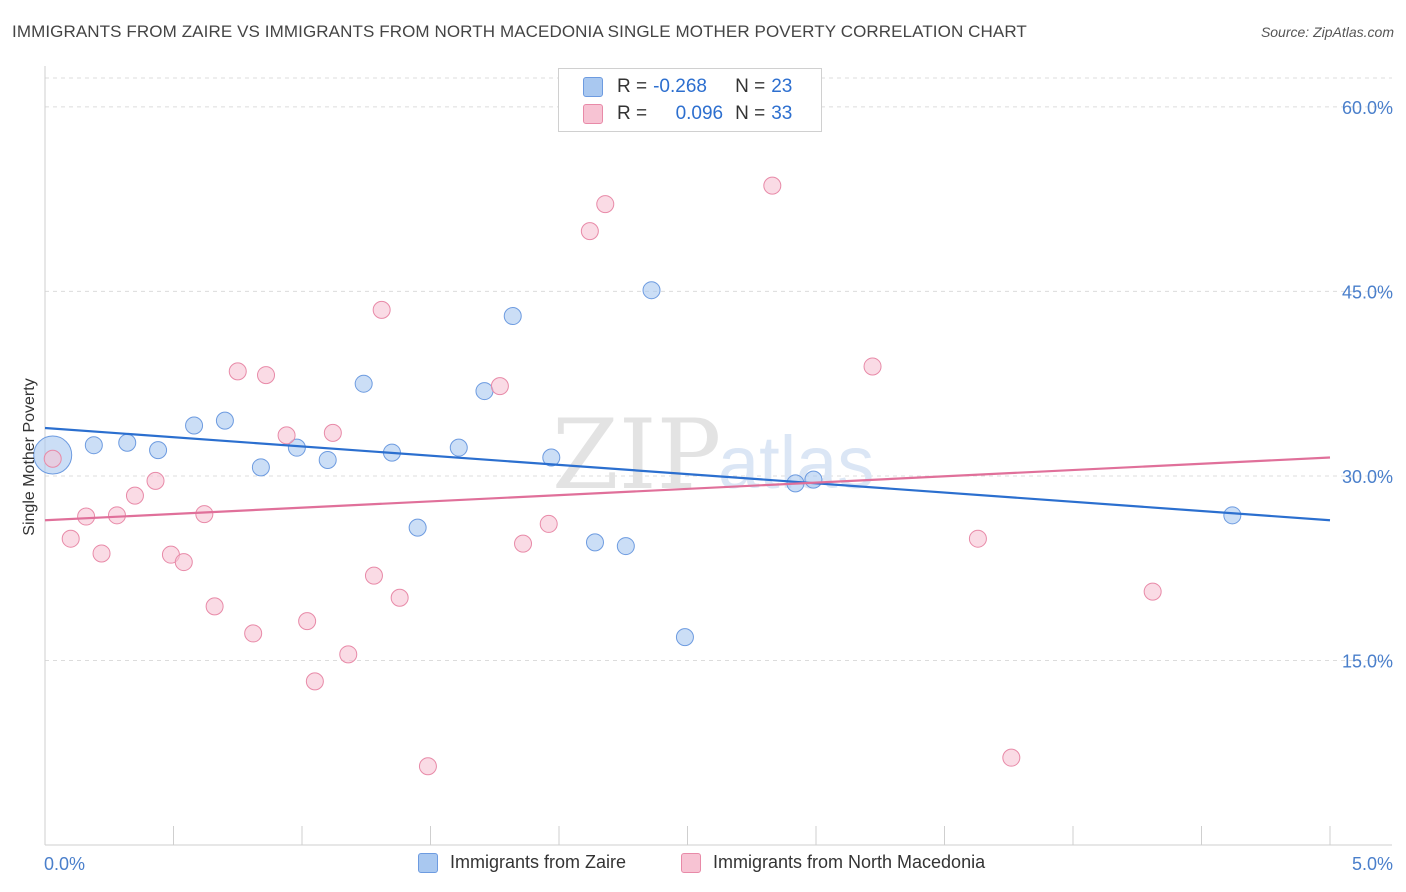 The width and height of the screenshot is (1406, 892). I want to click on zaire-legend-label: Immigrants from Zaire, so click(538, 862).